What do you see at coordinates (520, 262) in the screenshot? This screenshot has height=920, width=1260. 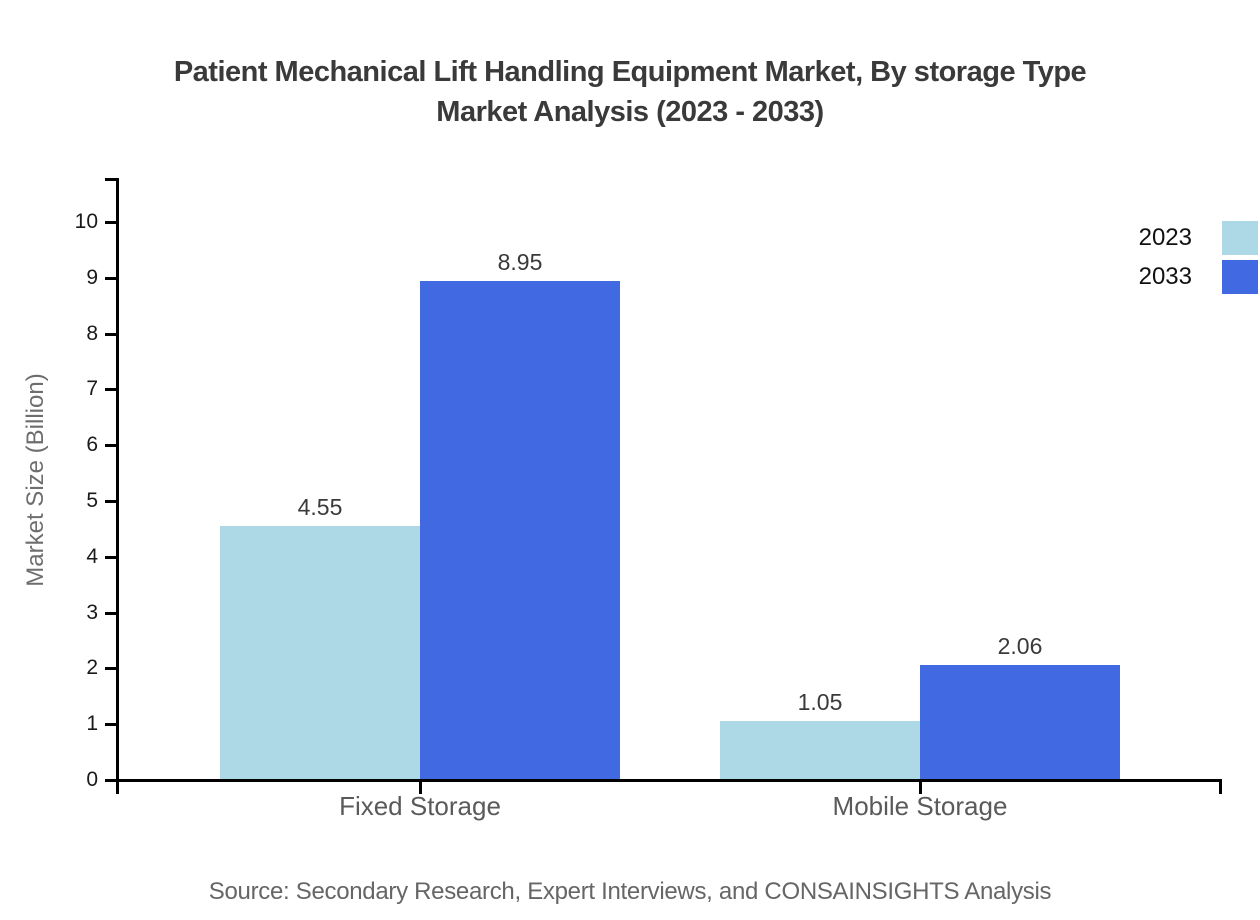 I see `bar-value-label: 8.95` at bounding box center [520, 262].